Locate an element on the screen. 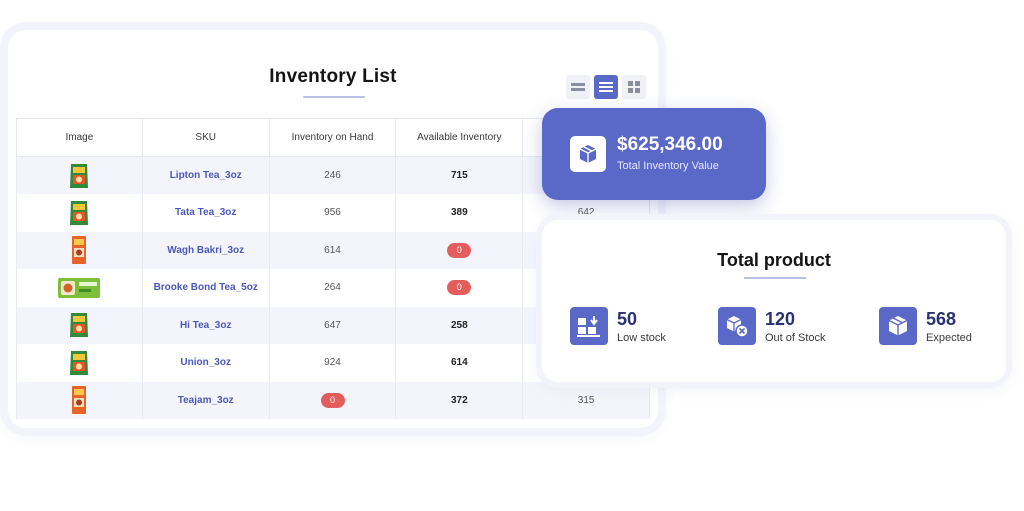 This screenshot has width=1024, height=511. sku-link: Teajam_3oz is located at coordinates (205, 400).